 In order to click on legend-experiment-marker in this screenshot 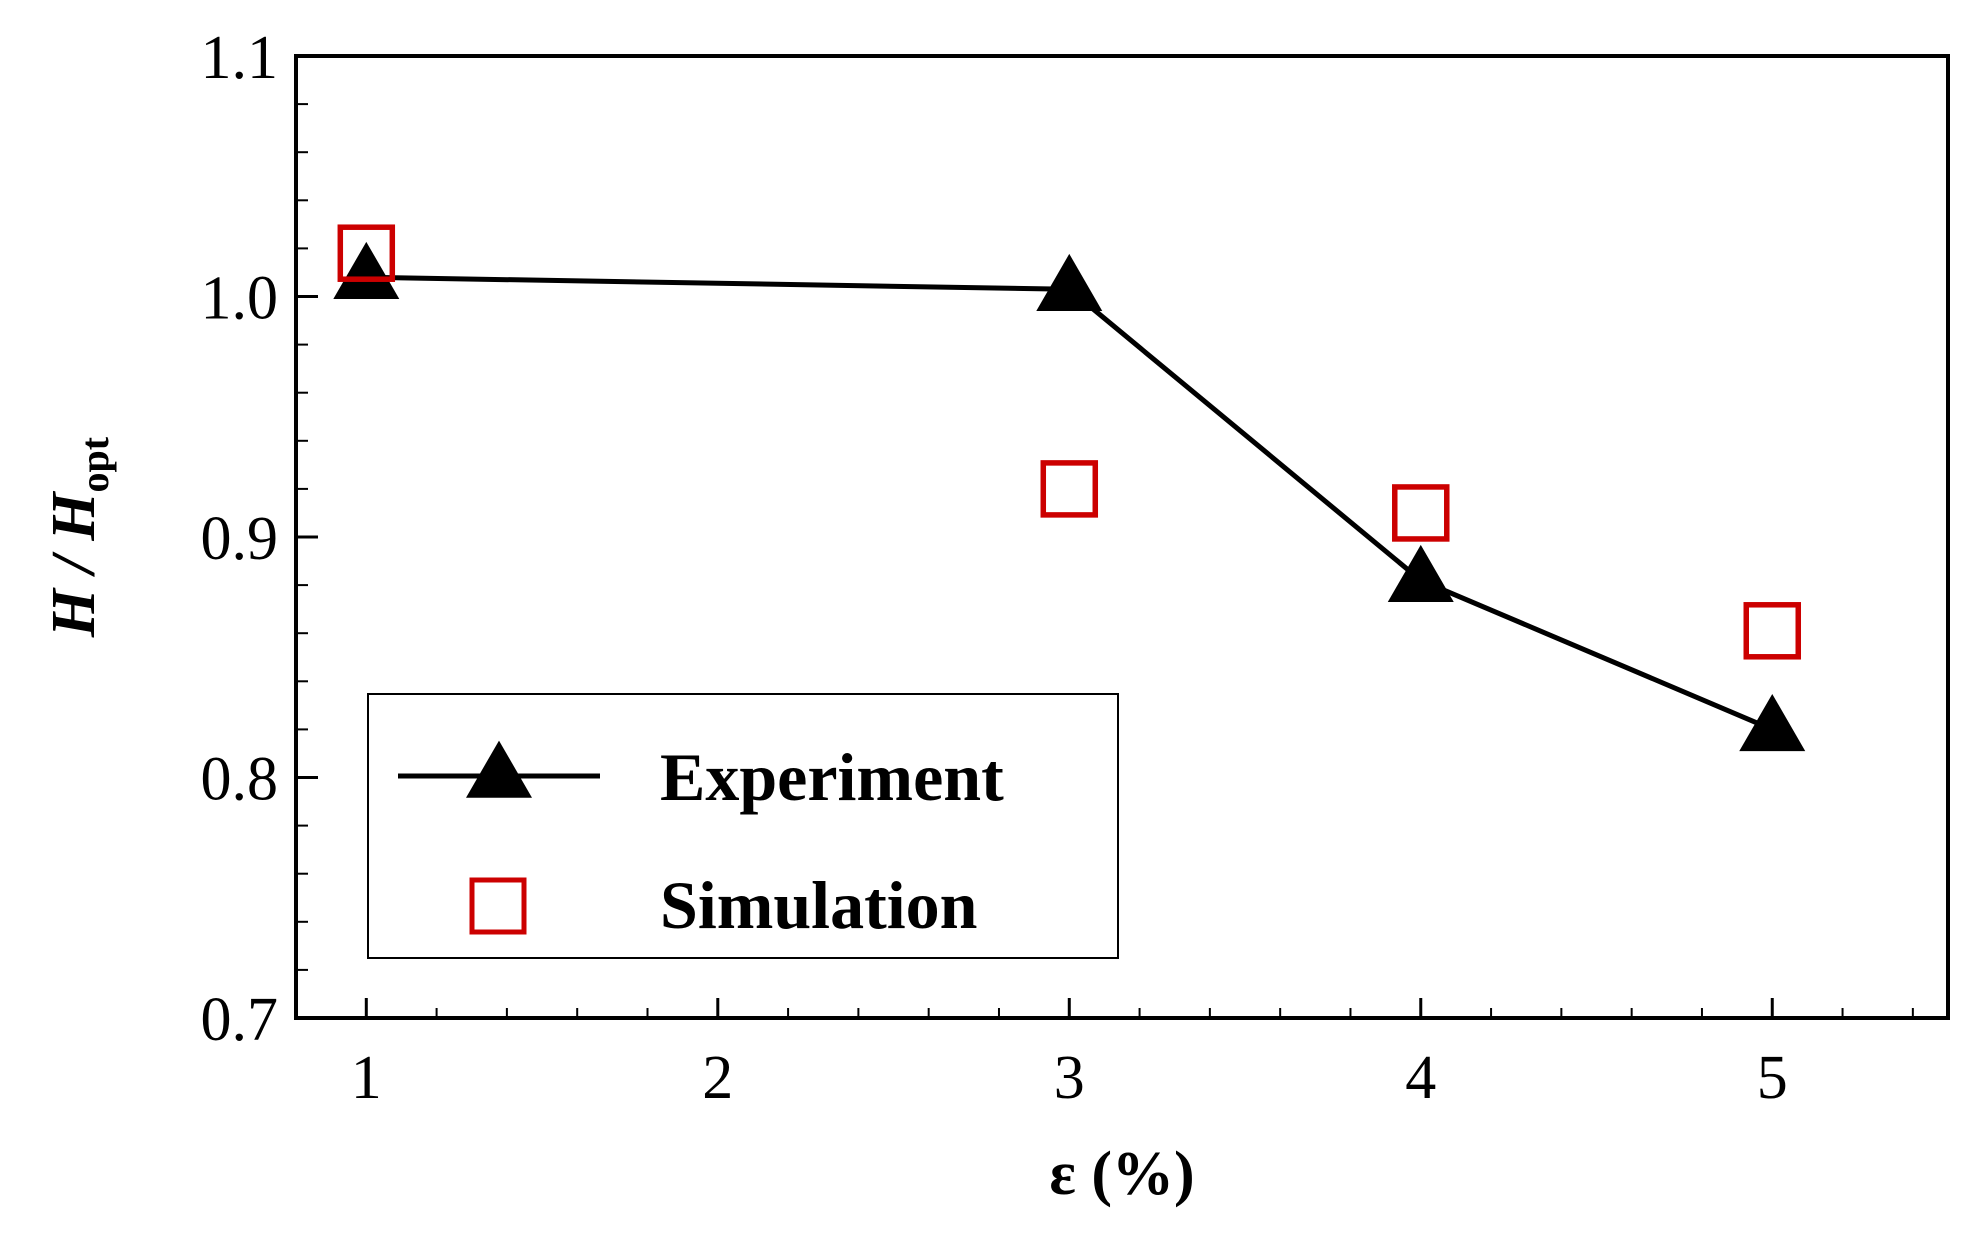, I will do `click(499, 769)`.